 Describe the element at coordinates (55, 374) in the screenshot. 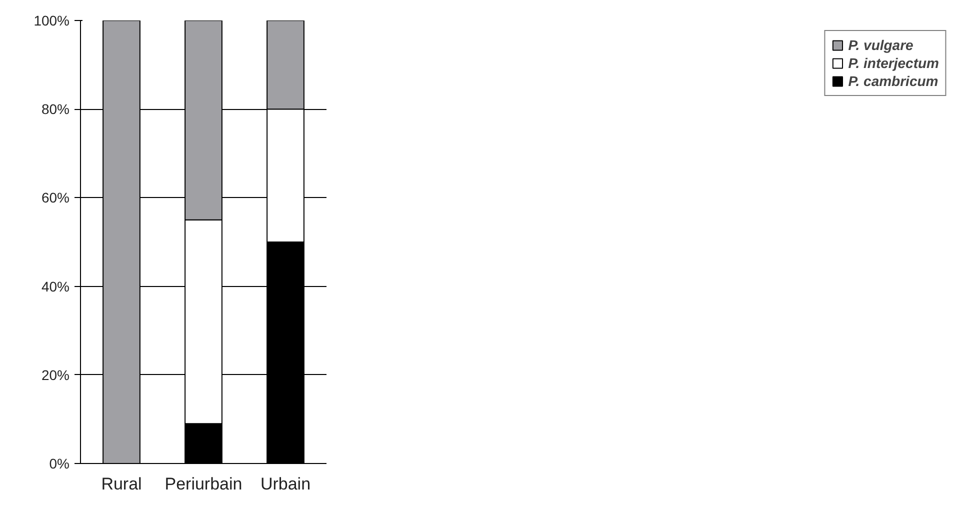

I see `y-tick-label: 20%` at that location.